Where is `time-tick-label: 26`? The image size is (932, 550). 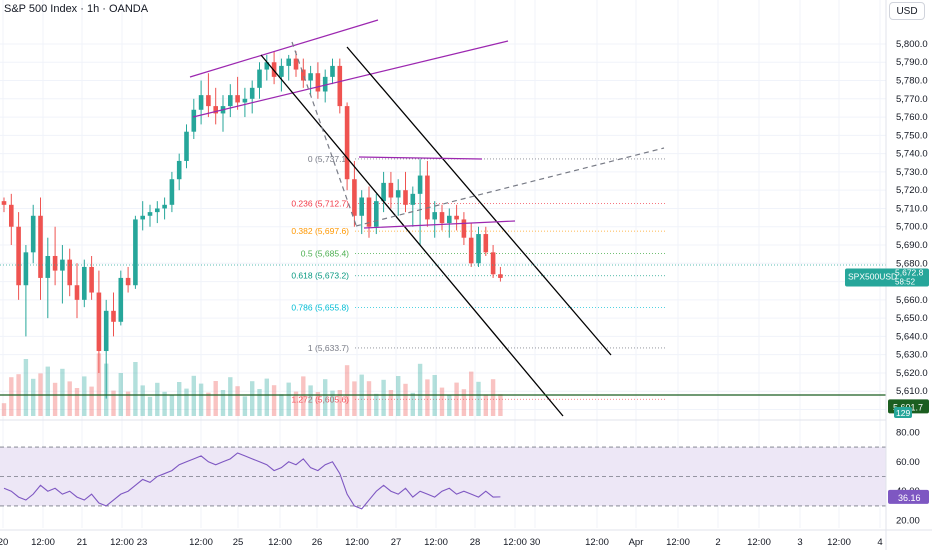 time-tick-label: 26 is located at coordinates (317, 542).